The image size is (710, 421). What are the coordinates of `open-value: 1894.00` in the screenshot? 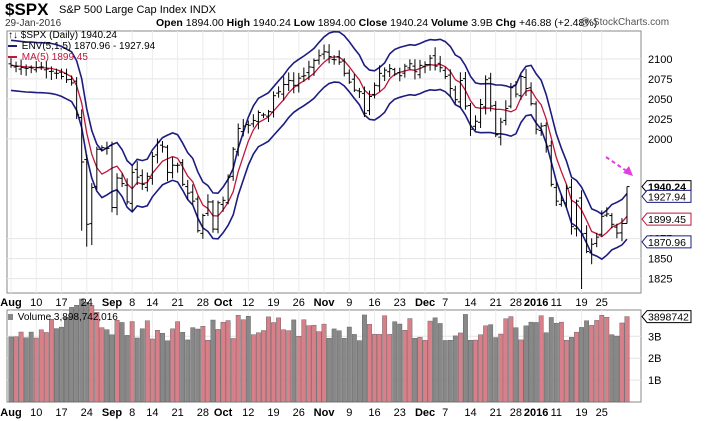 It's located at (204, 23).